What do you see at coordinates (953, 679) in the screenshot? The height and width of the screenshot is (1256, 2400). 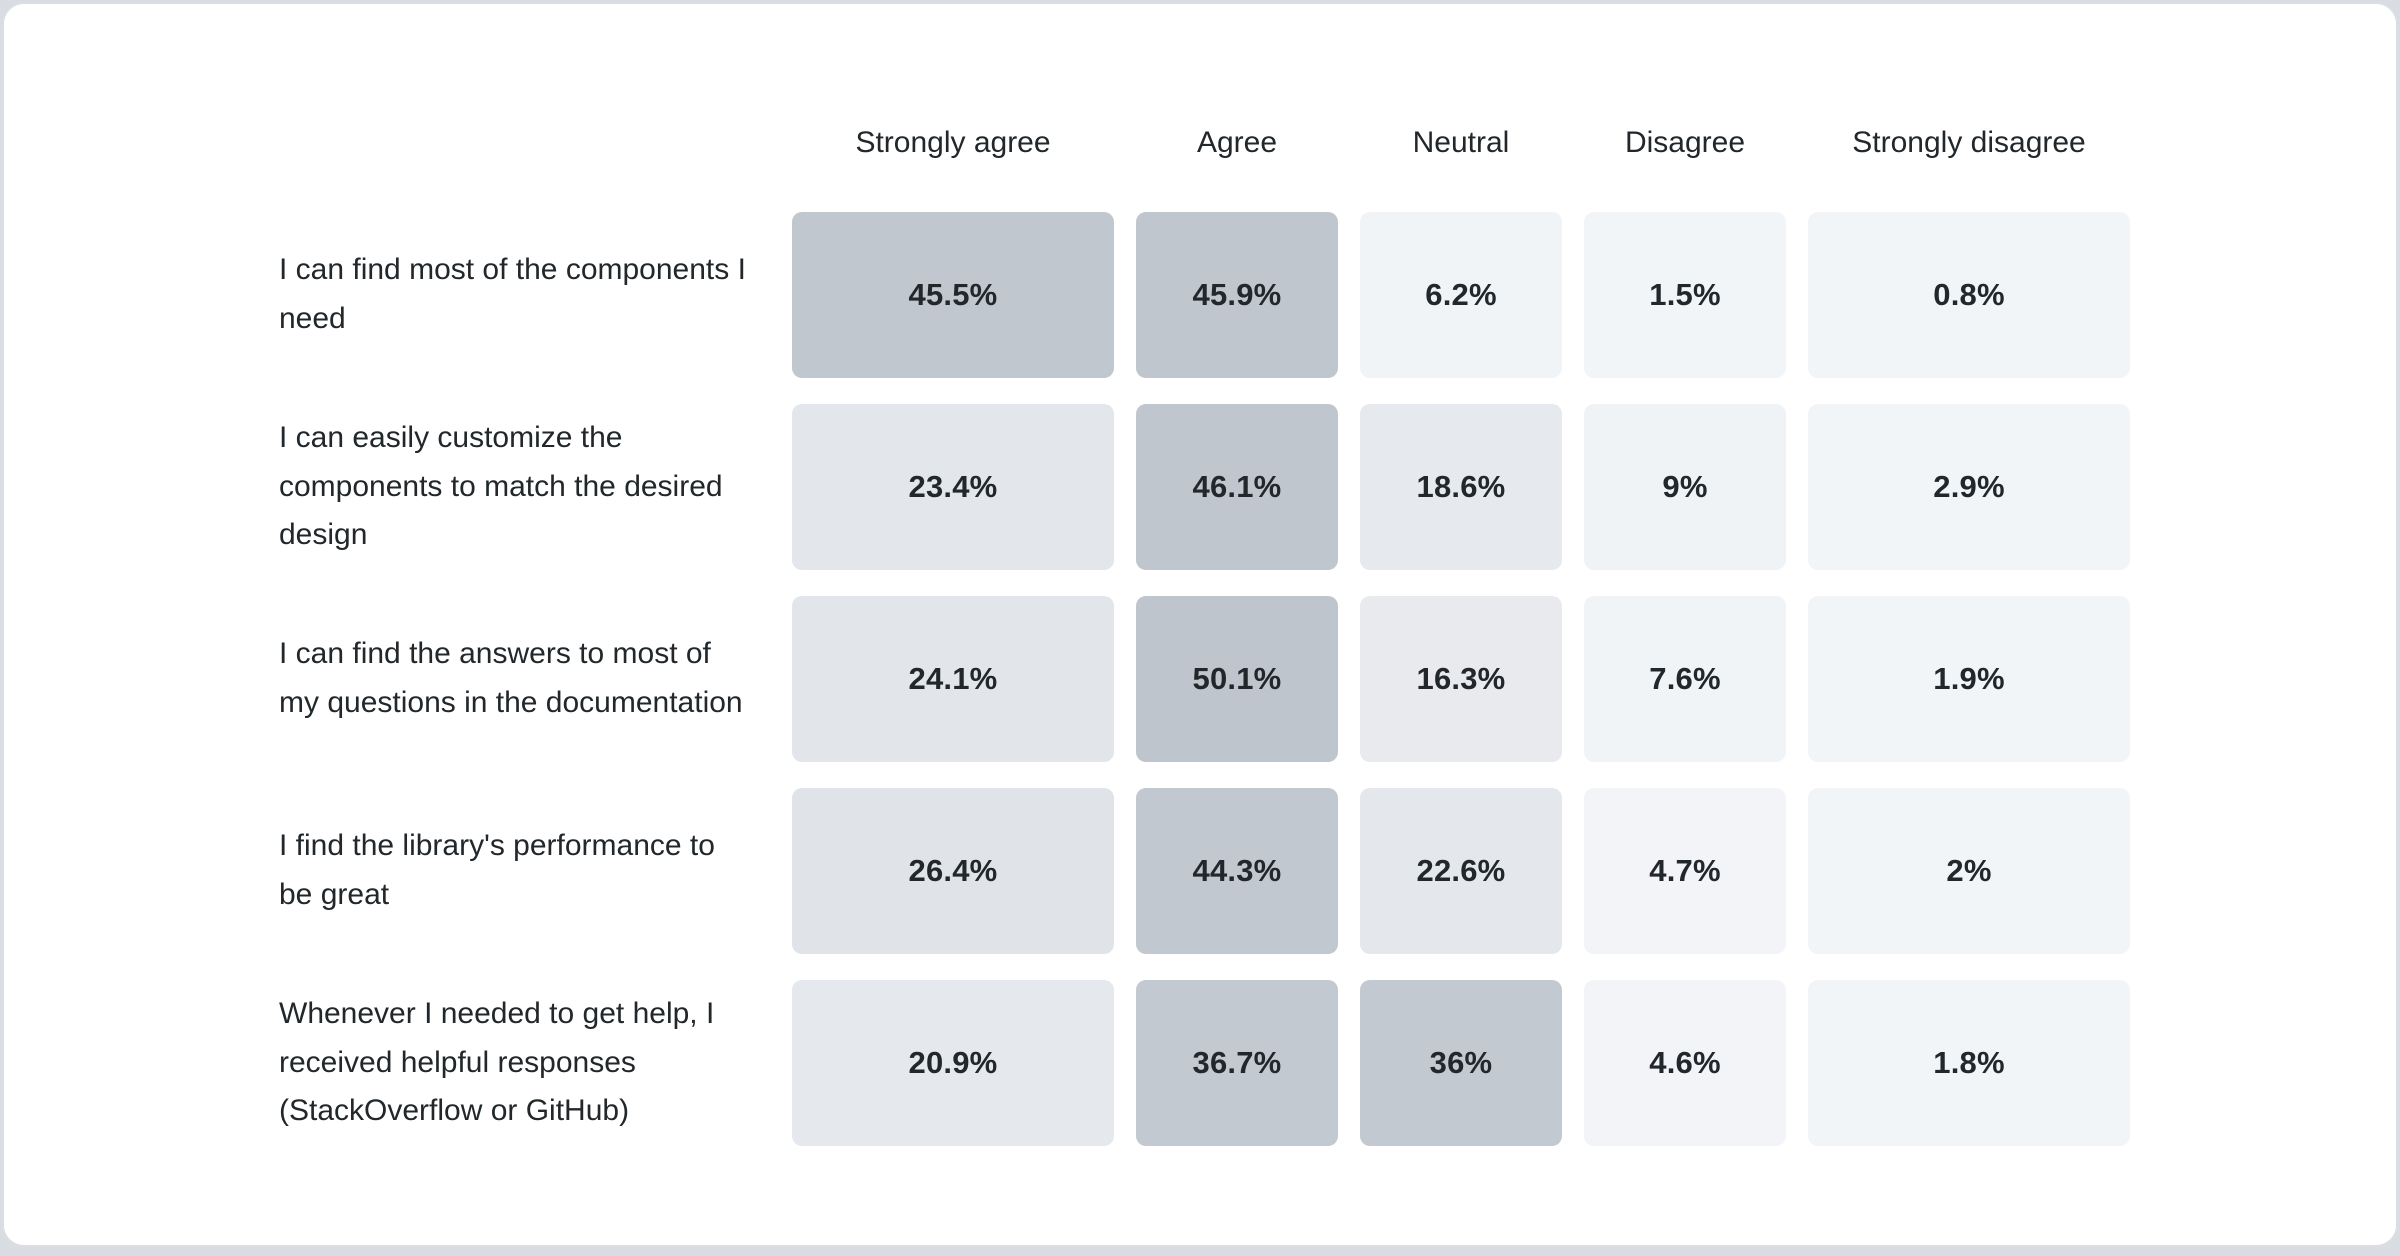 I see `heatmap-cell: 24.1%` at bounding box center [953, 679].